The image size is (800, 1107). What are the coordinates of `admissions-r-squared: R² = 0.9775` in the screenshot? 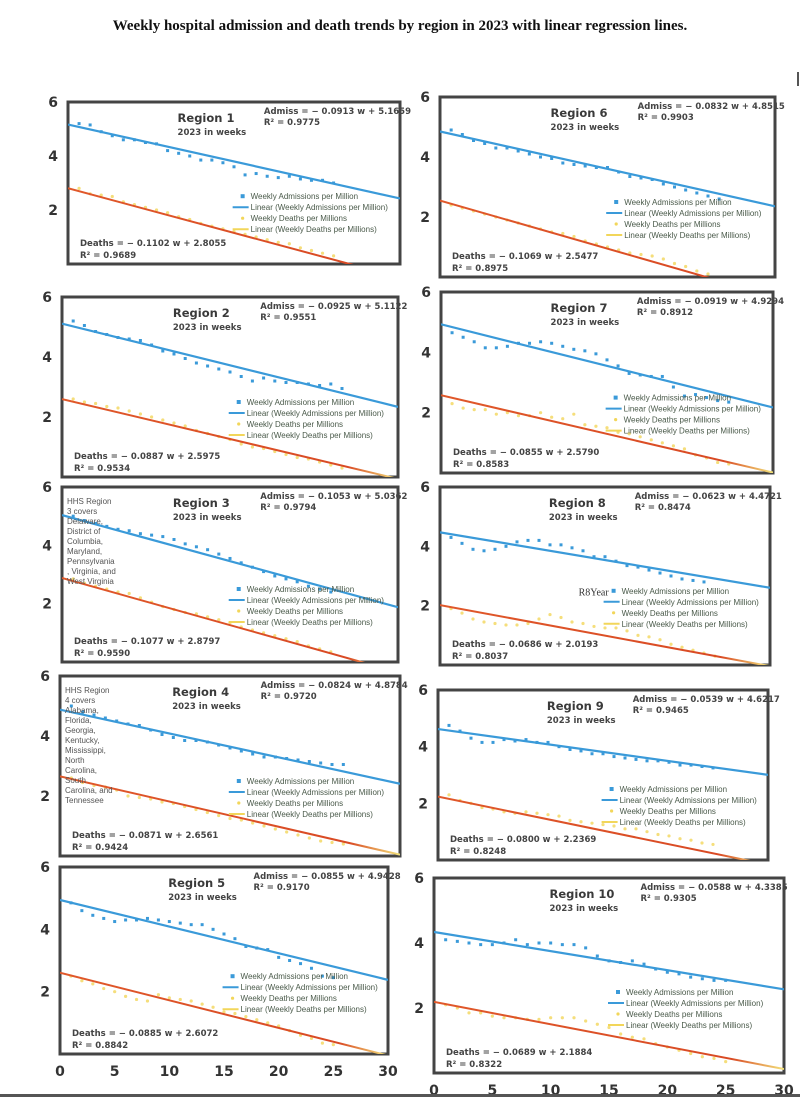 It's located at (292, 123).